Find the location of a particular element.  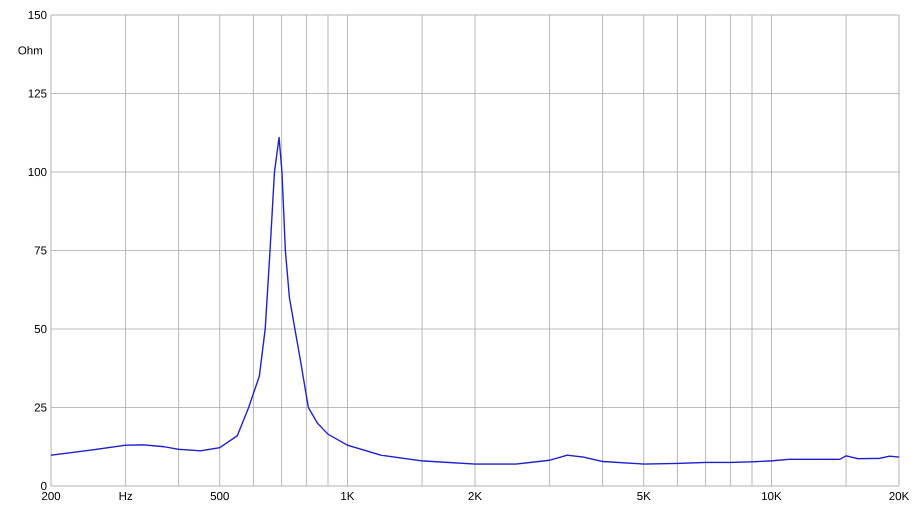

y-axis-title: Ohm is located at coordinates (30, 50).